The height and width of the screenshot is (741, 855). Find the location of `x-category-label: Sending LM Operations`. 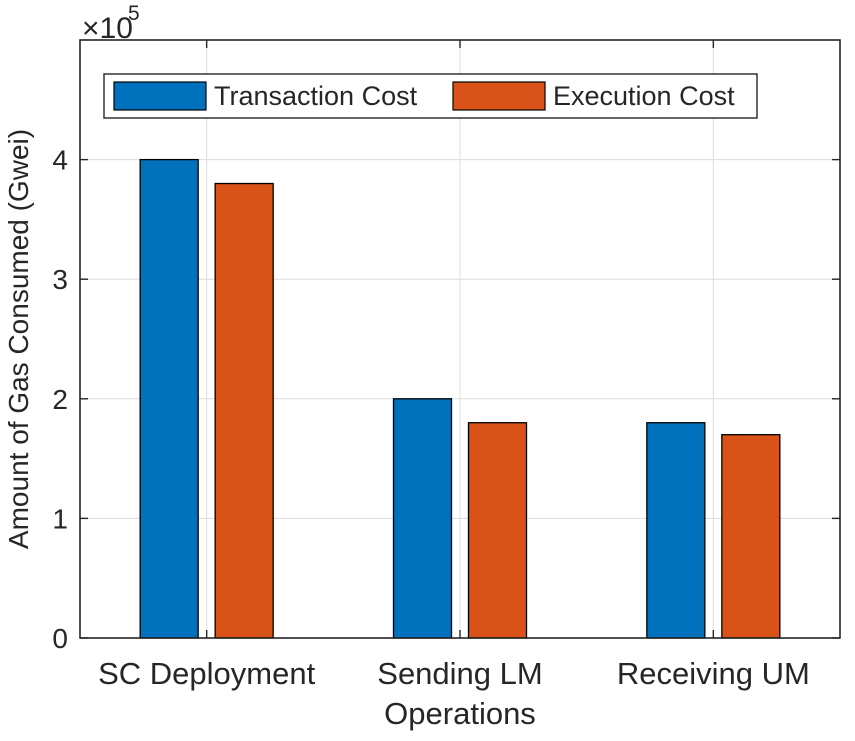

x-category-label: Sending LM Operations is located at coordinates (459, 693).